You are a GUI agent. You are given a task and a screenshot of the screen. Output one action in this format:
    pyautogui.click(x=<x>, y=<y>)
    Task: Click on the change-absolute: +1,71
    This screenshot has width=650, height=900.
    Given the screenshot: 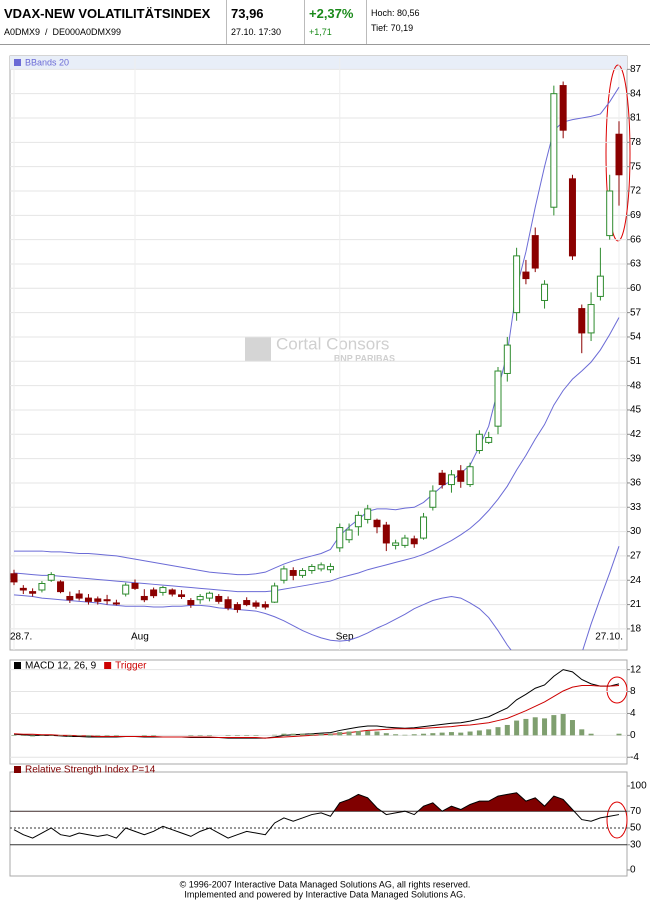 What is the action you would take?
    pyautogui.click(x=320, y=32)
    